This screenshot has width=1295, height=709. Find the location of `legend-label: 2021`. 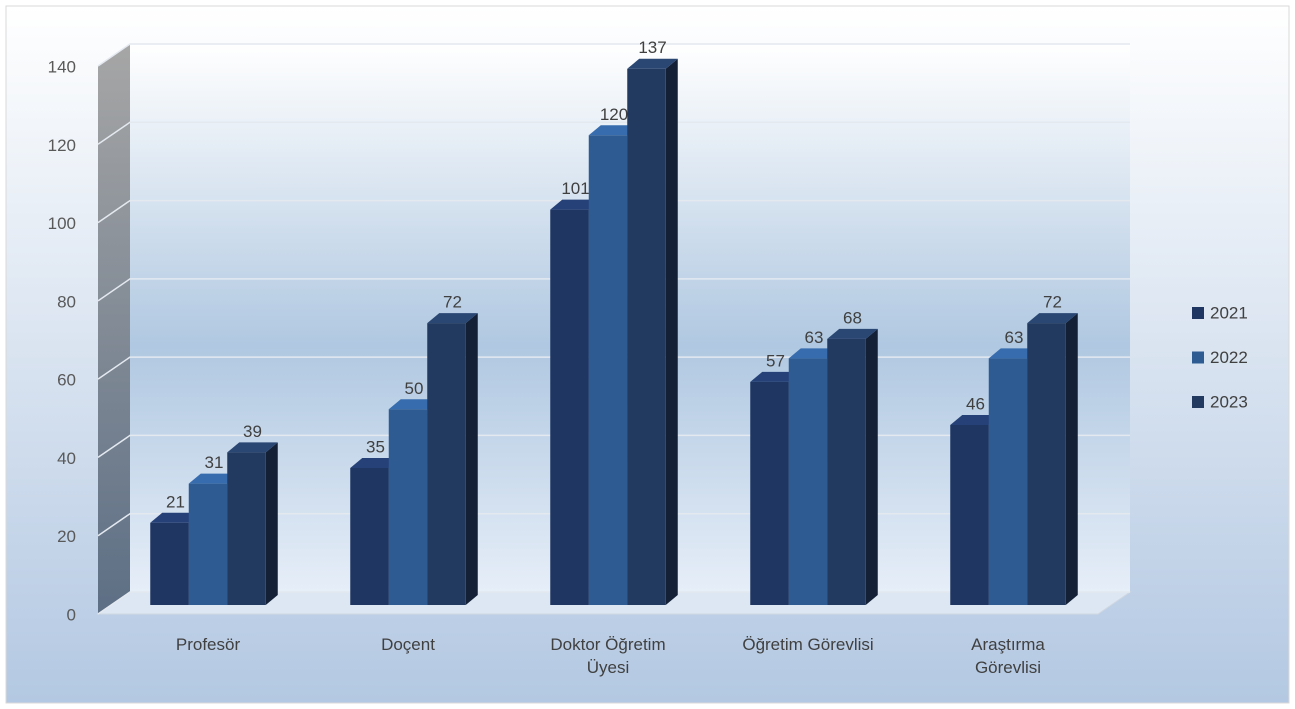

legend-label: 2021 is located at coordinates (1229, 312).